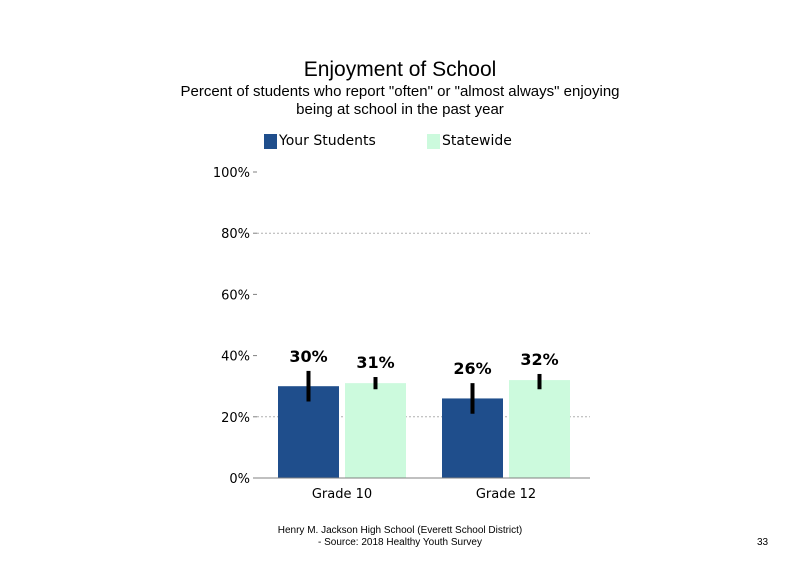  I want to click on y-tick-label: 100%, so click(231, 173).